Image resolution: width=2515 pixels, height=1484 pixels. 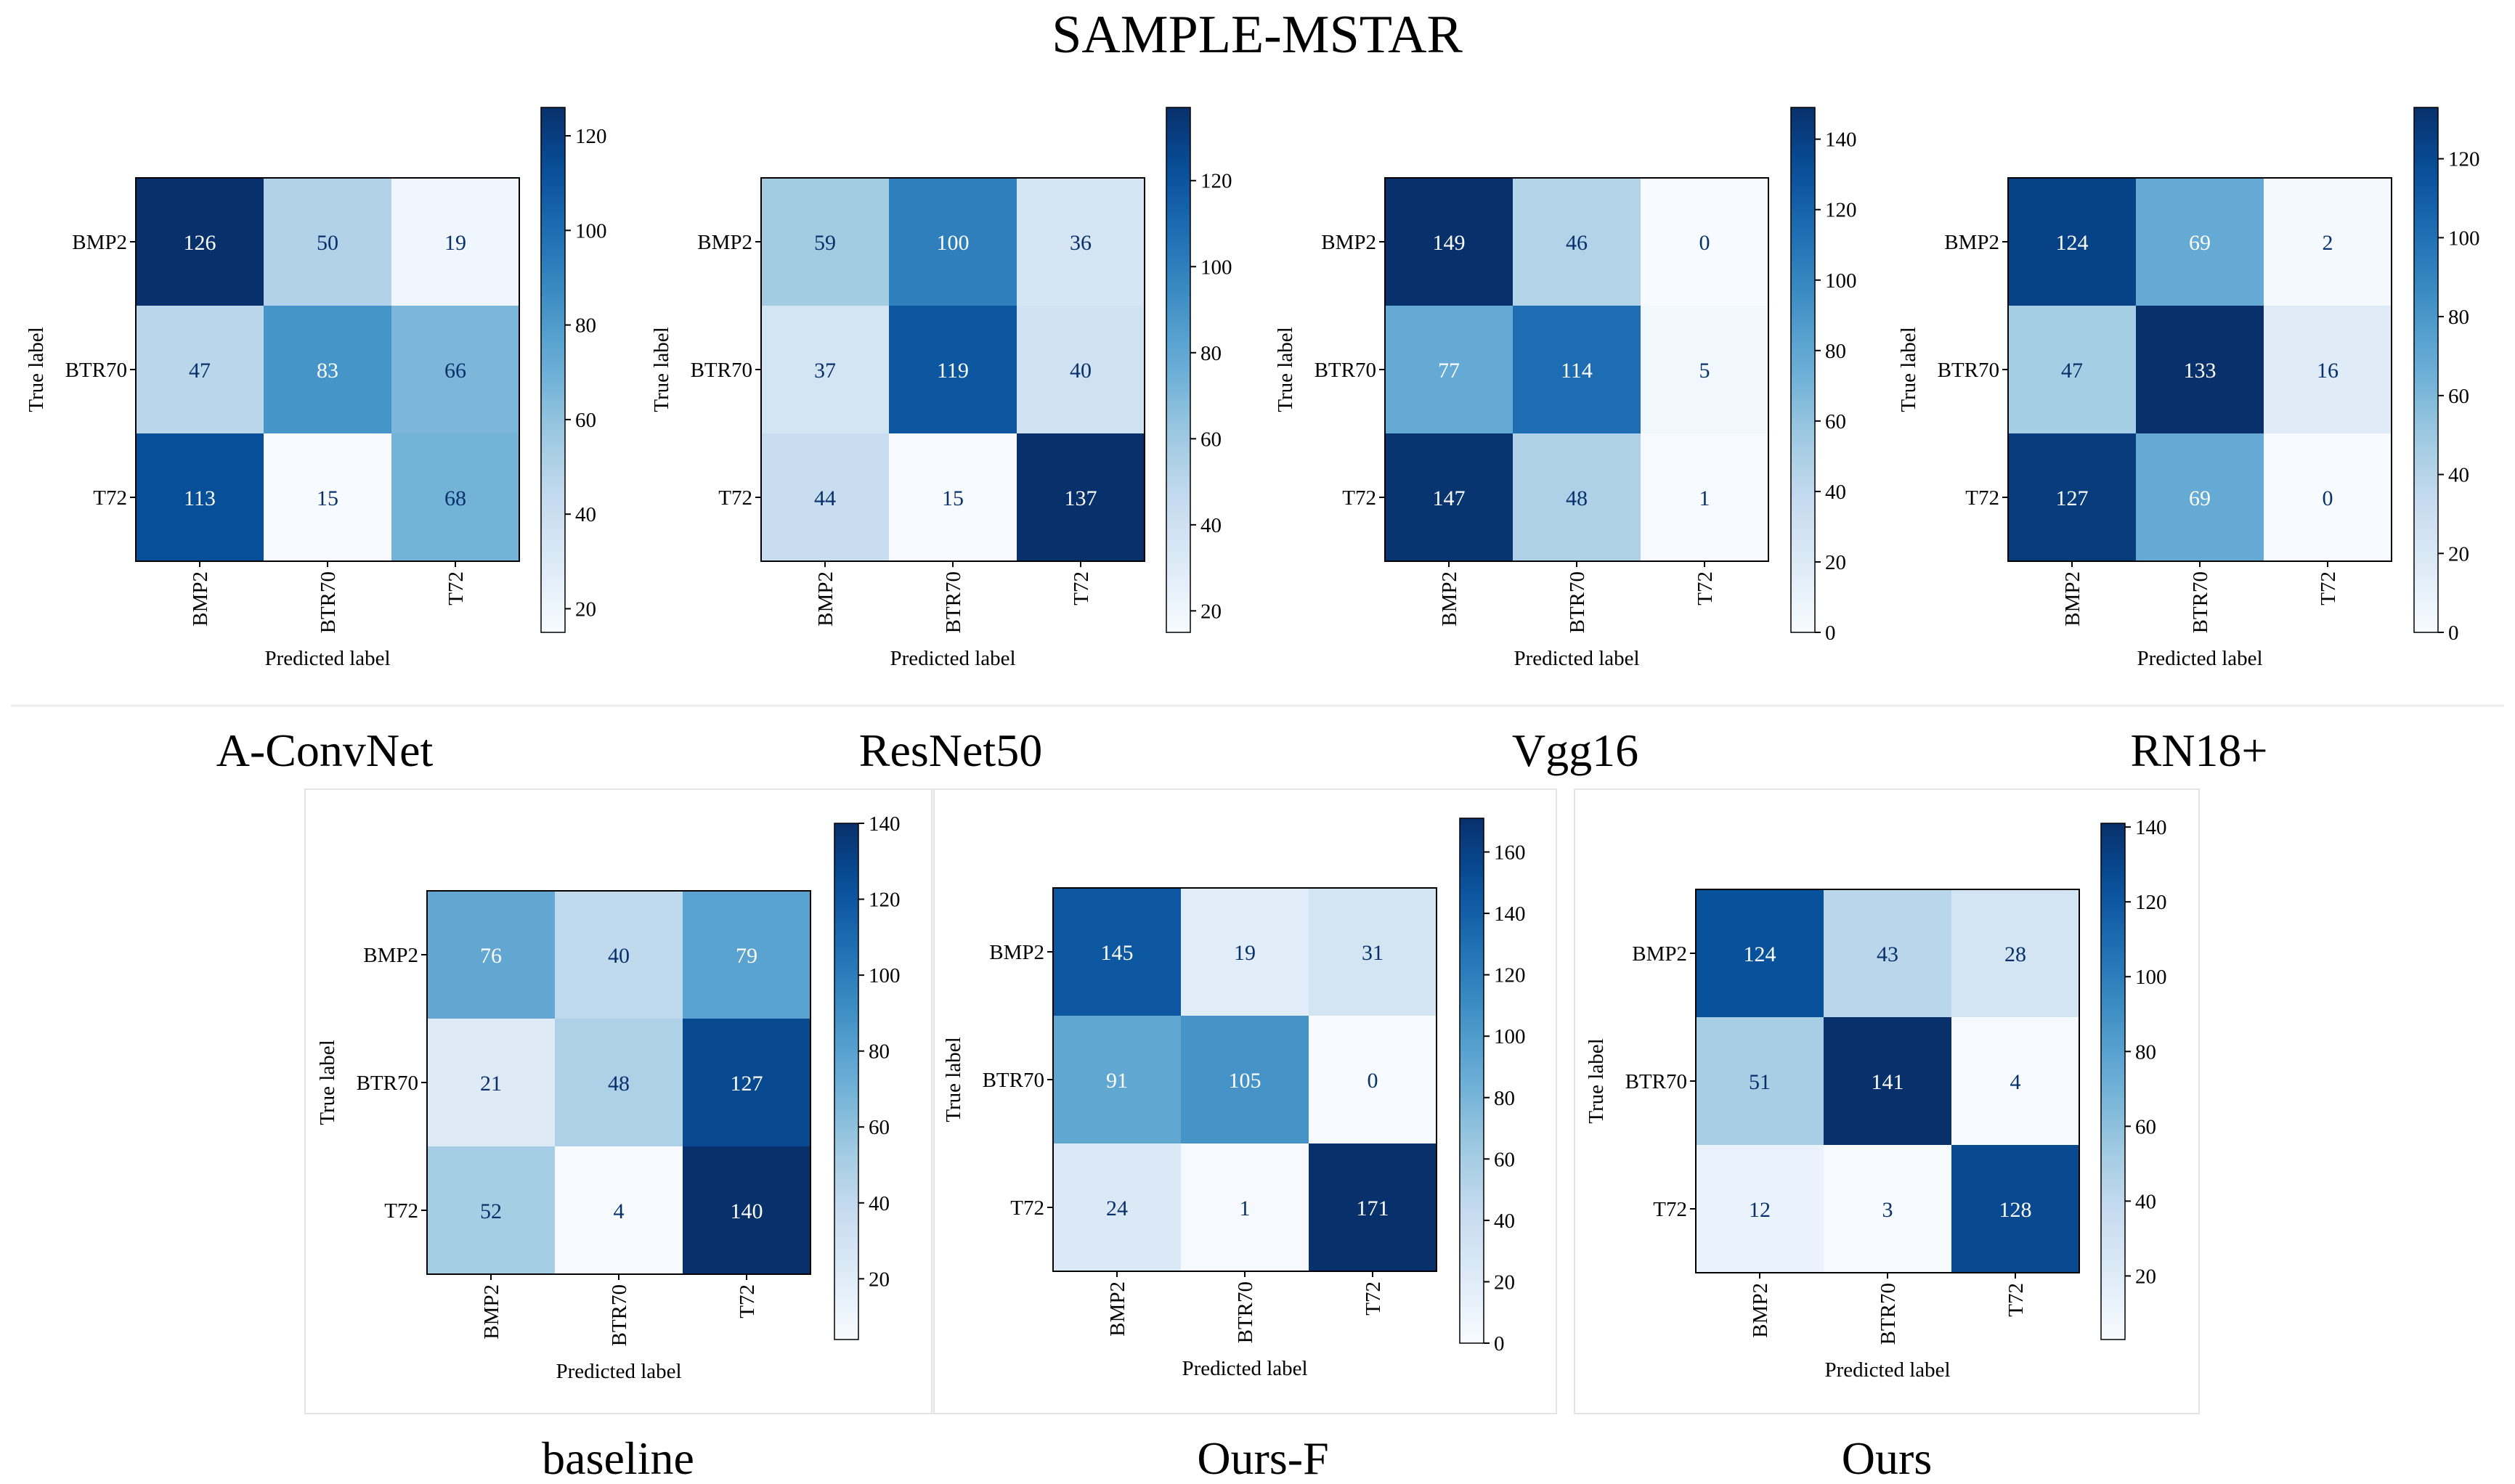 I want to click on cell-value-label: 4, so click(x=2016, y=1082).